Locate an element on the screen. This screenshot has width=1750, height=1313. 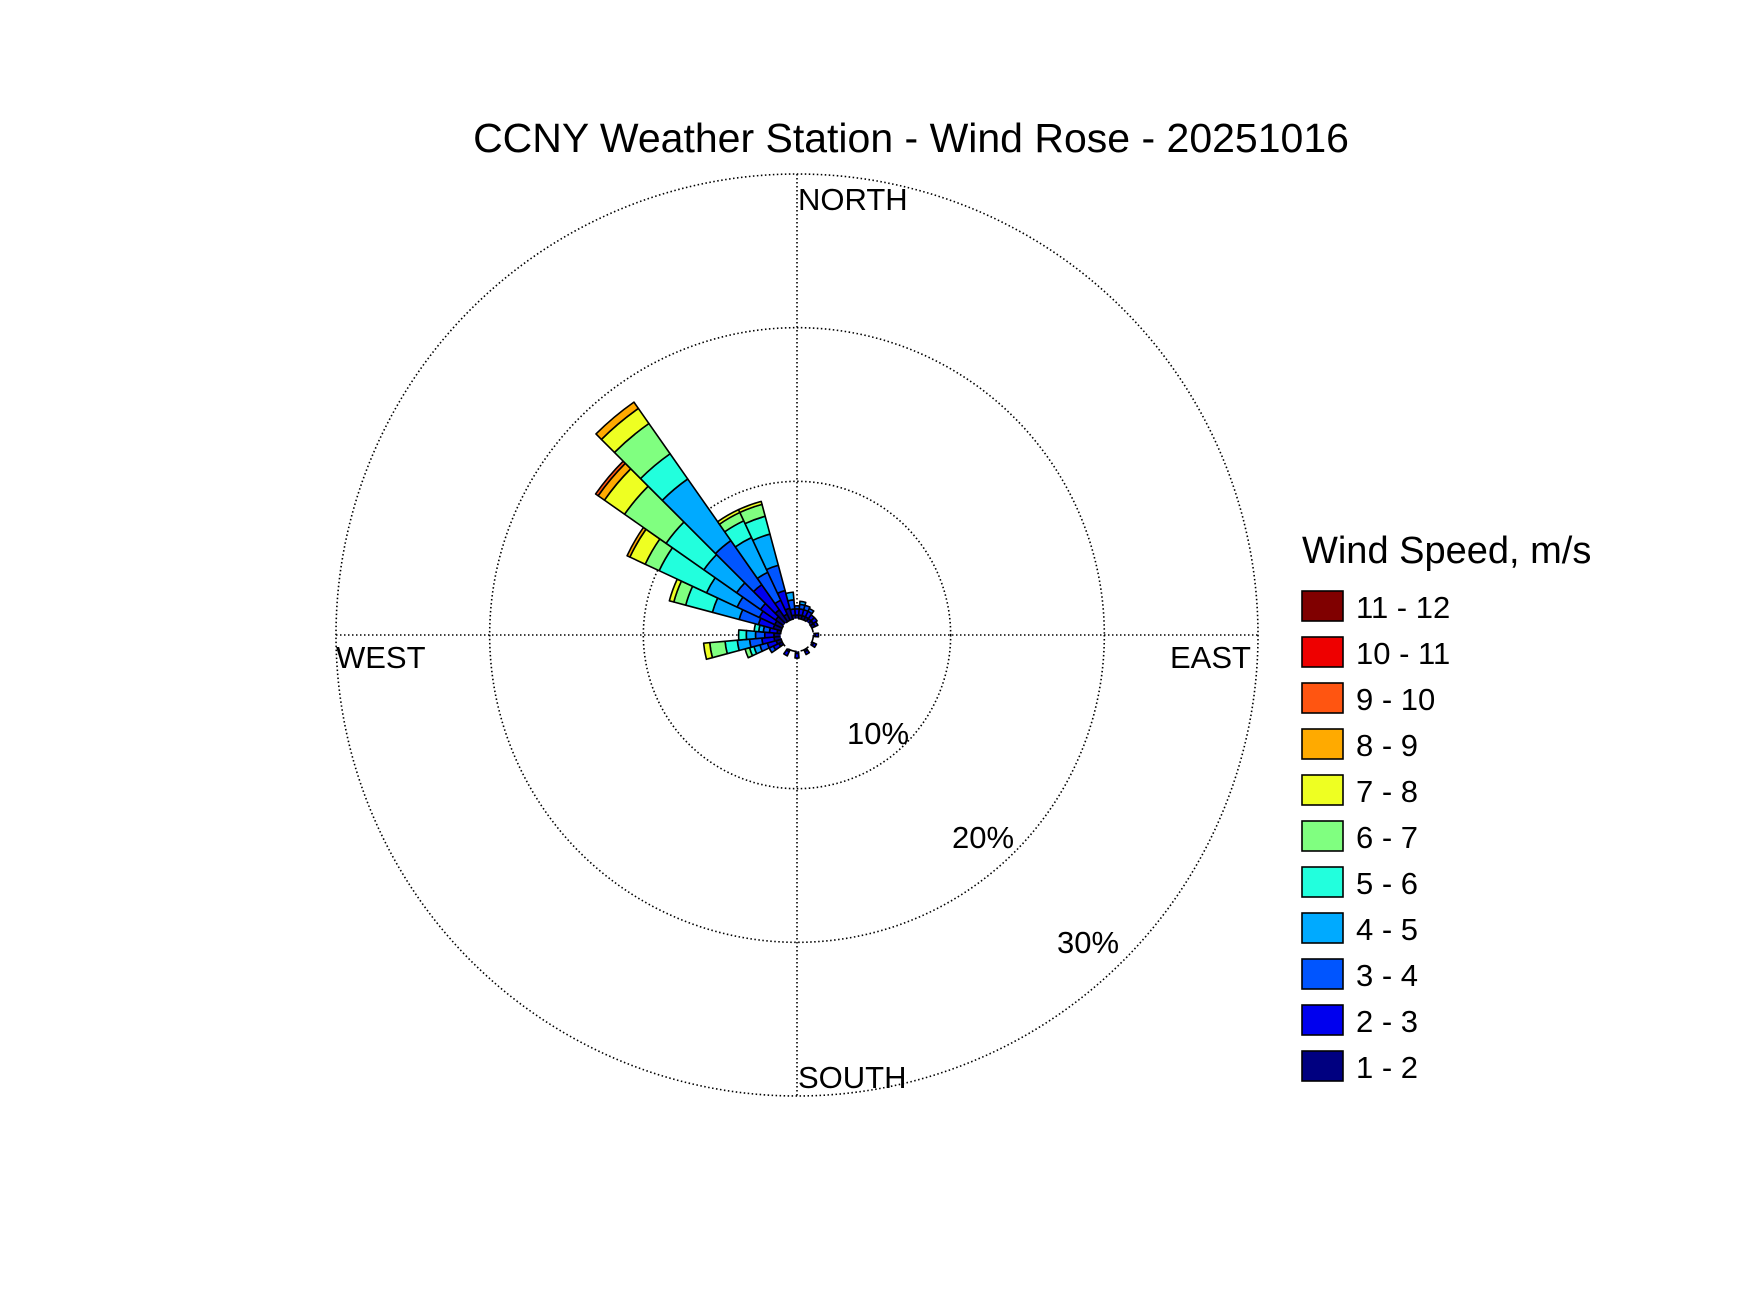
calm-center is located at coordinates (797, 635).